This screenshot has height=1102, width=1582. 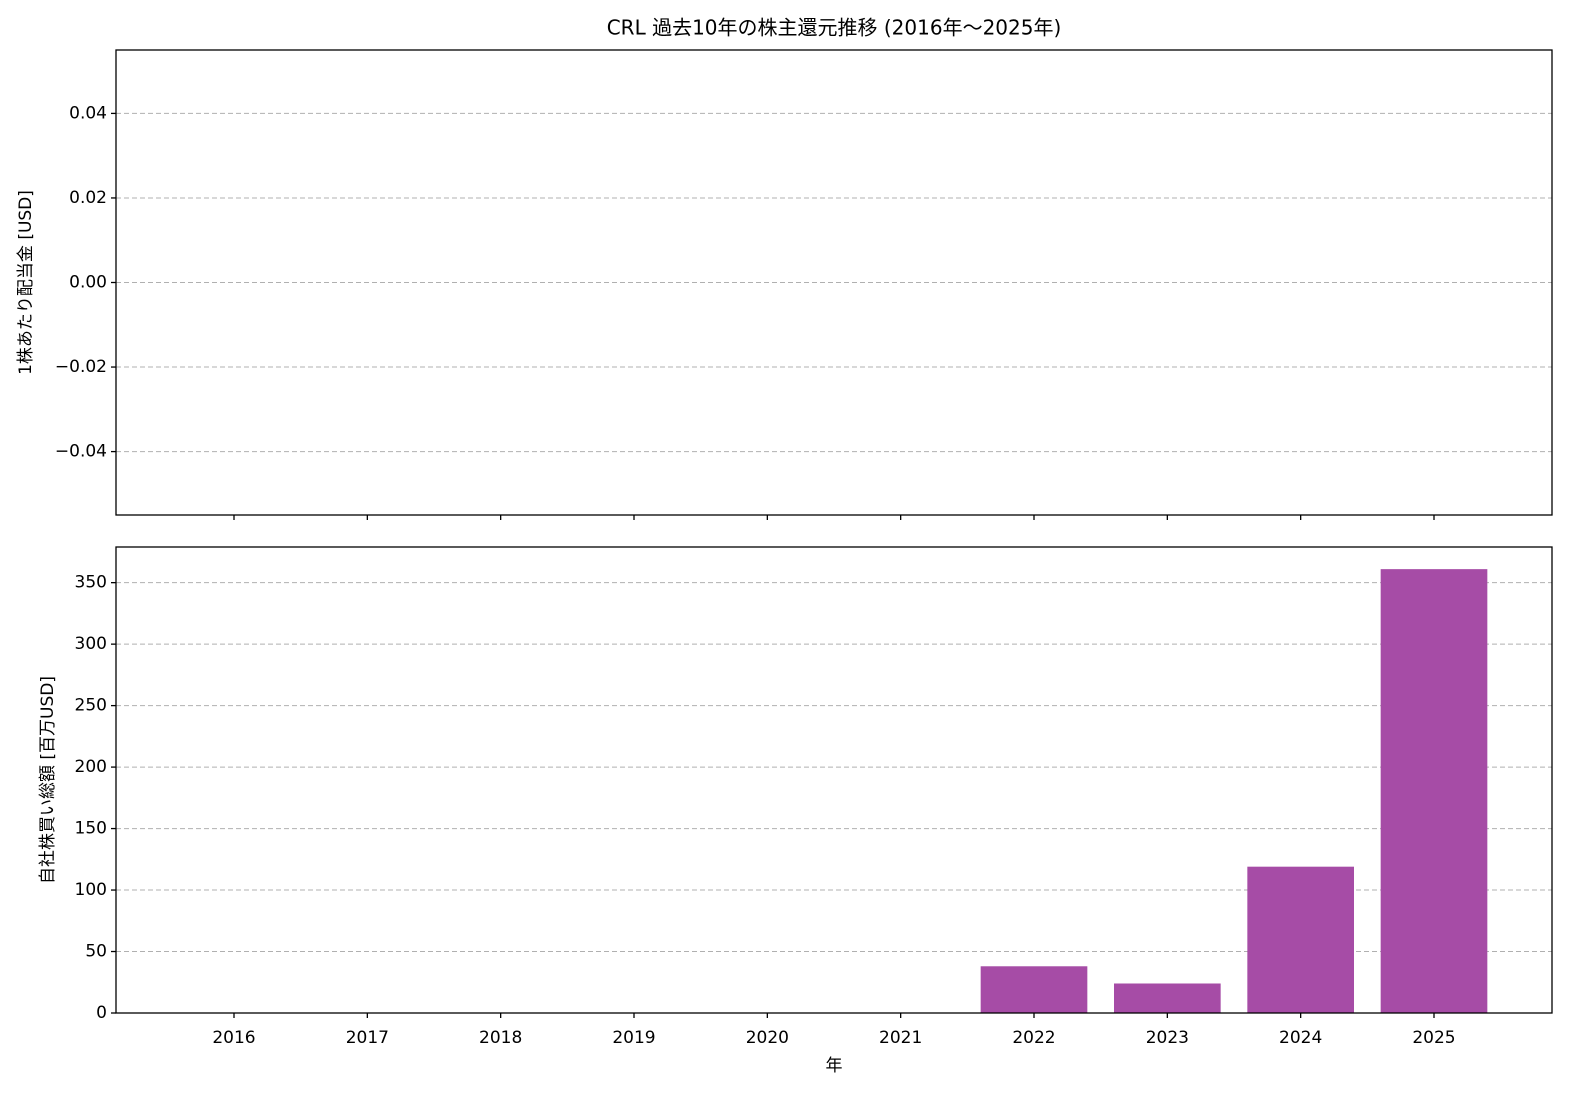 What do you see at coordinates (633, 1038) in the screenshot?
I see `x-tick-label: 2019` at bounding box center [633, 1038].